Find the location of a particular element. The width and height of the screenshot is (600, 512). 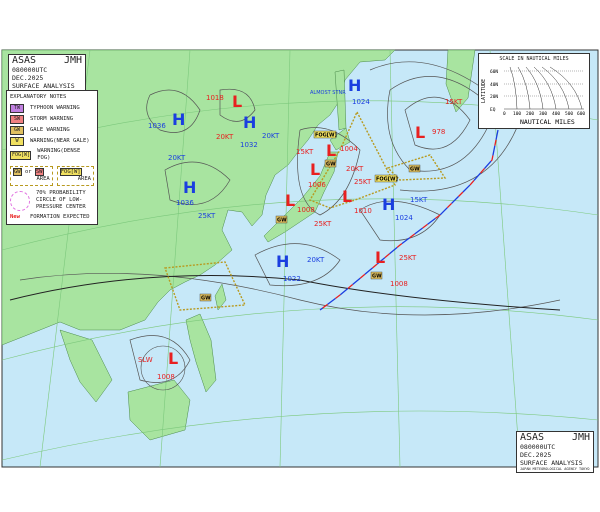

nm-tick: 200 is located at coordinates (530, 114).